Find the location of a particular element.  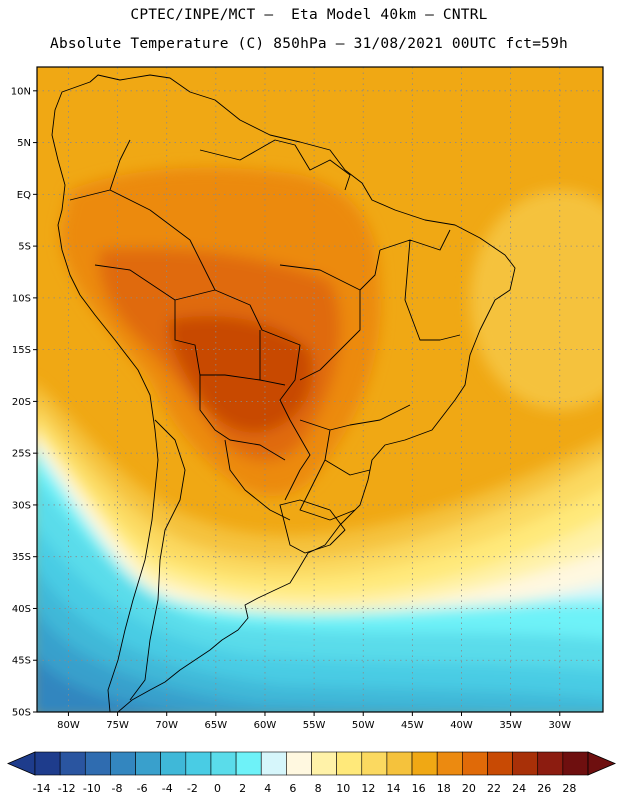

colorbar-label: 14 is located at coordinates (393, 788).